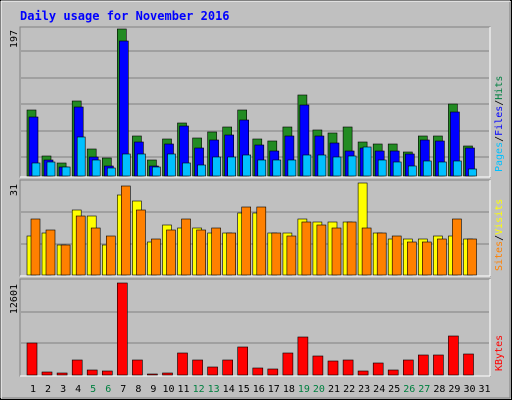 The height and width of the screenshot is (400, 512). Describe the element at coordinates (63, 389) in the screenshot. I see `x-label-day-3: 3` at that location.